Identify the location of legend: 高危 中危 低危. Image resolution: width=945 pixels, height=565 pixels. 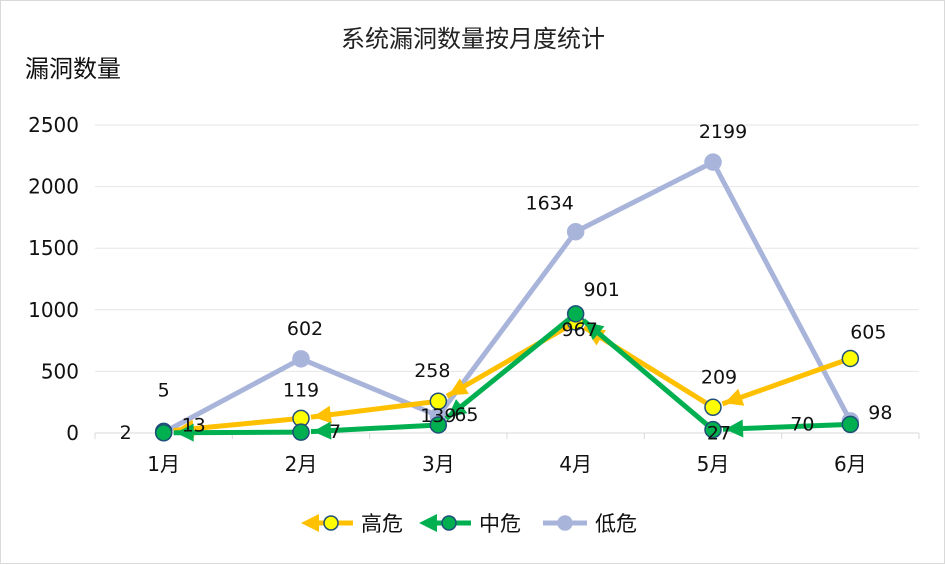
(469, 524).